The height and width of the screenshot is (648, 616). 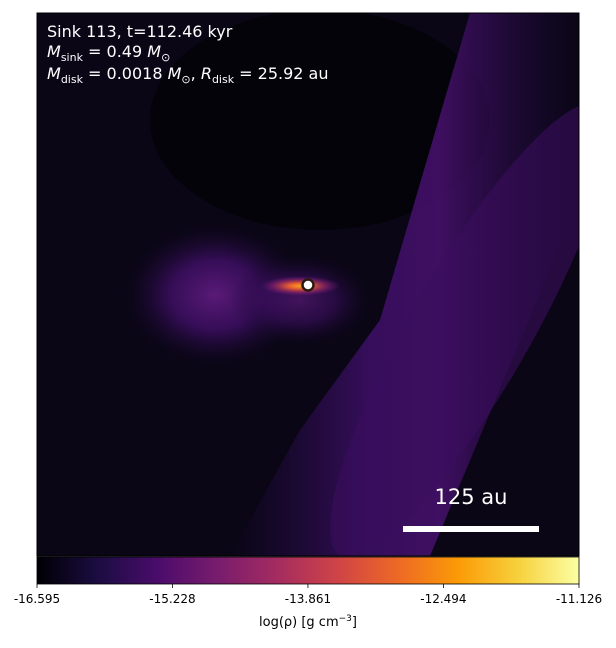 I want to click on annotation-text: R, so click(x=206, y=73).